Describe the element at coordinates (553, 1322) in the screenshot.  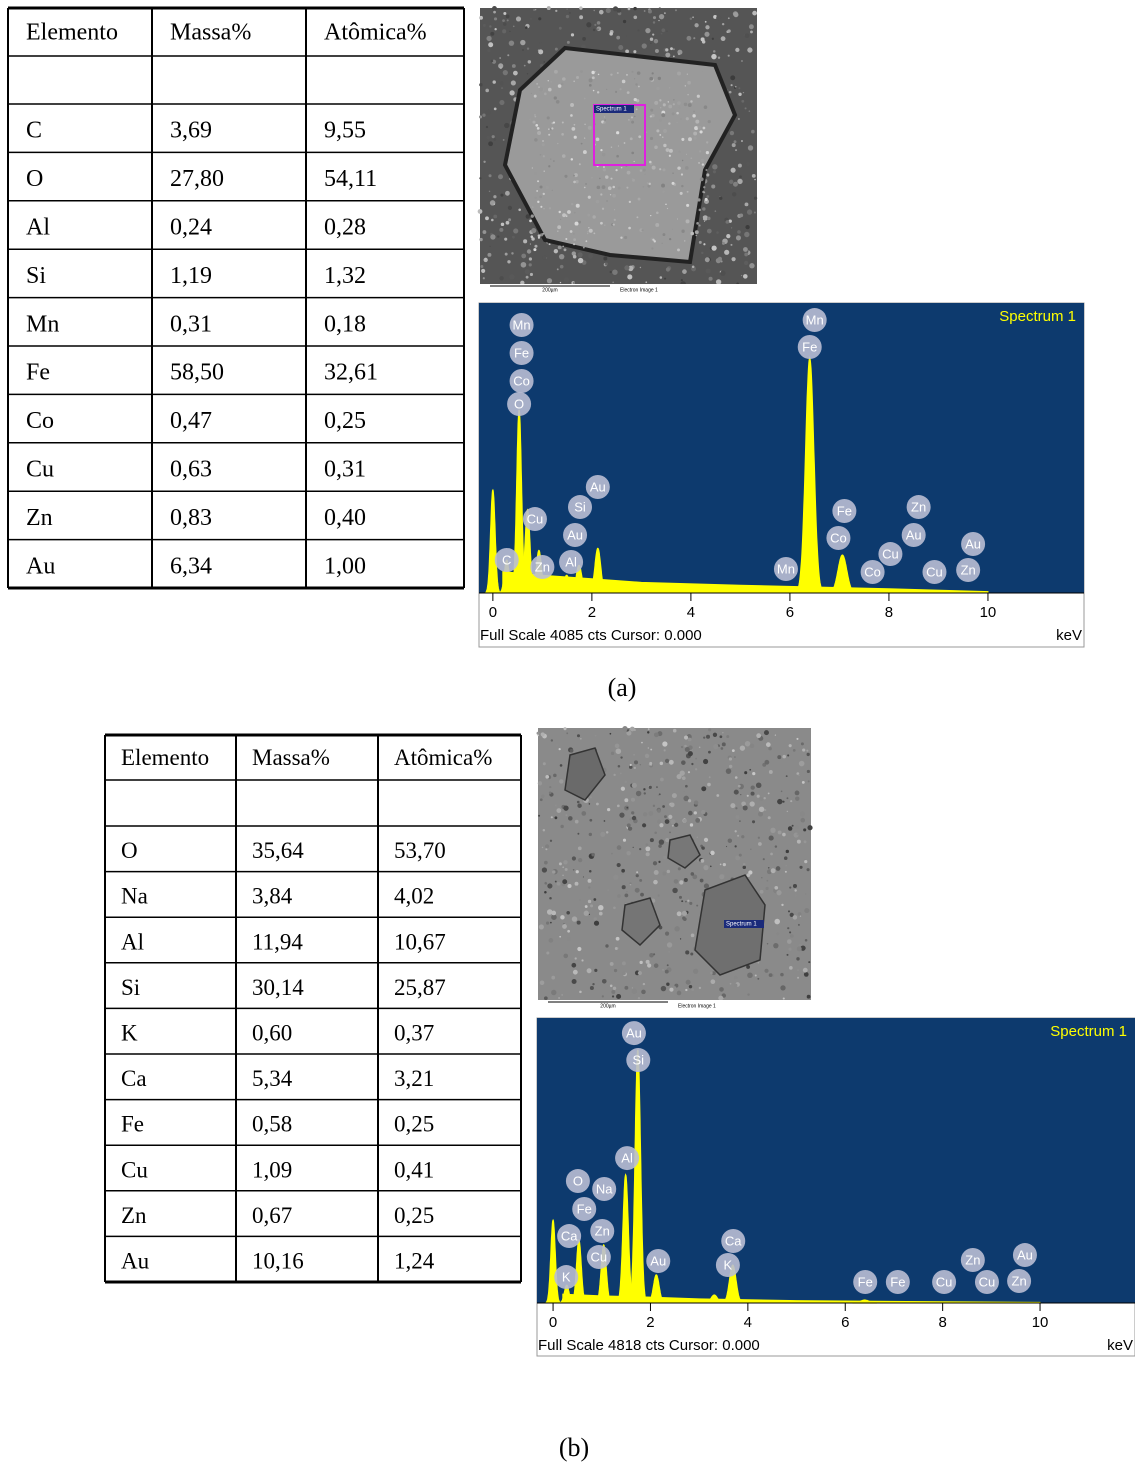
I see `x-tick-label: 0` at that location.